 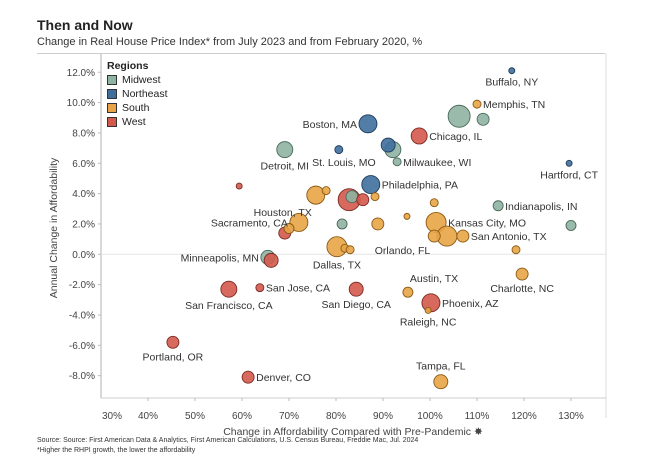 What do you see at coordinates (285, 167) in the screenshot?
I see `point-label: Detroit, MI` at bounding box center [285, 167].